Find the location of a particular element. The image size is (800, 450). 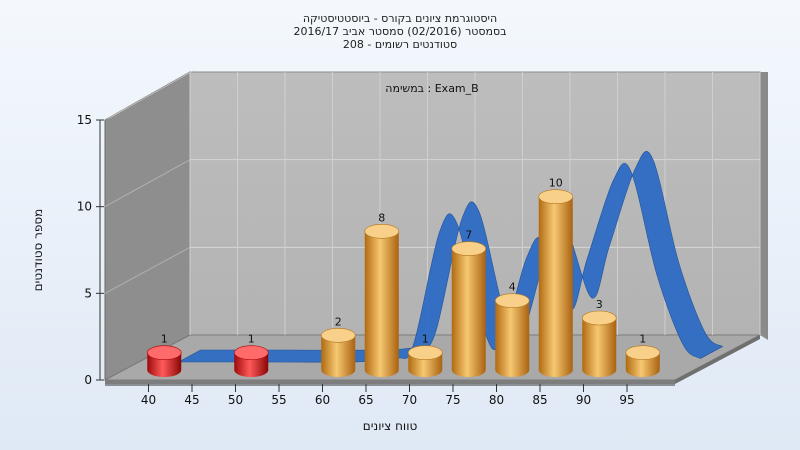

x-axis-label: טווח ציונים is located at coordinates (390, 426).